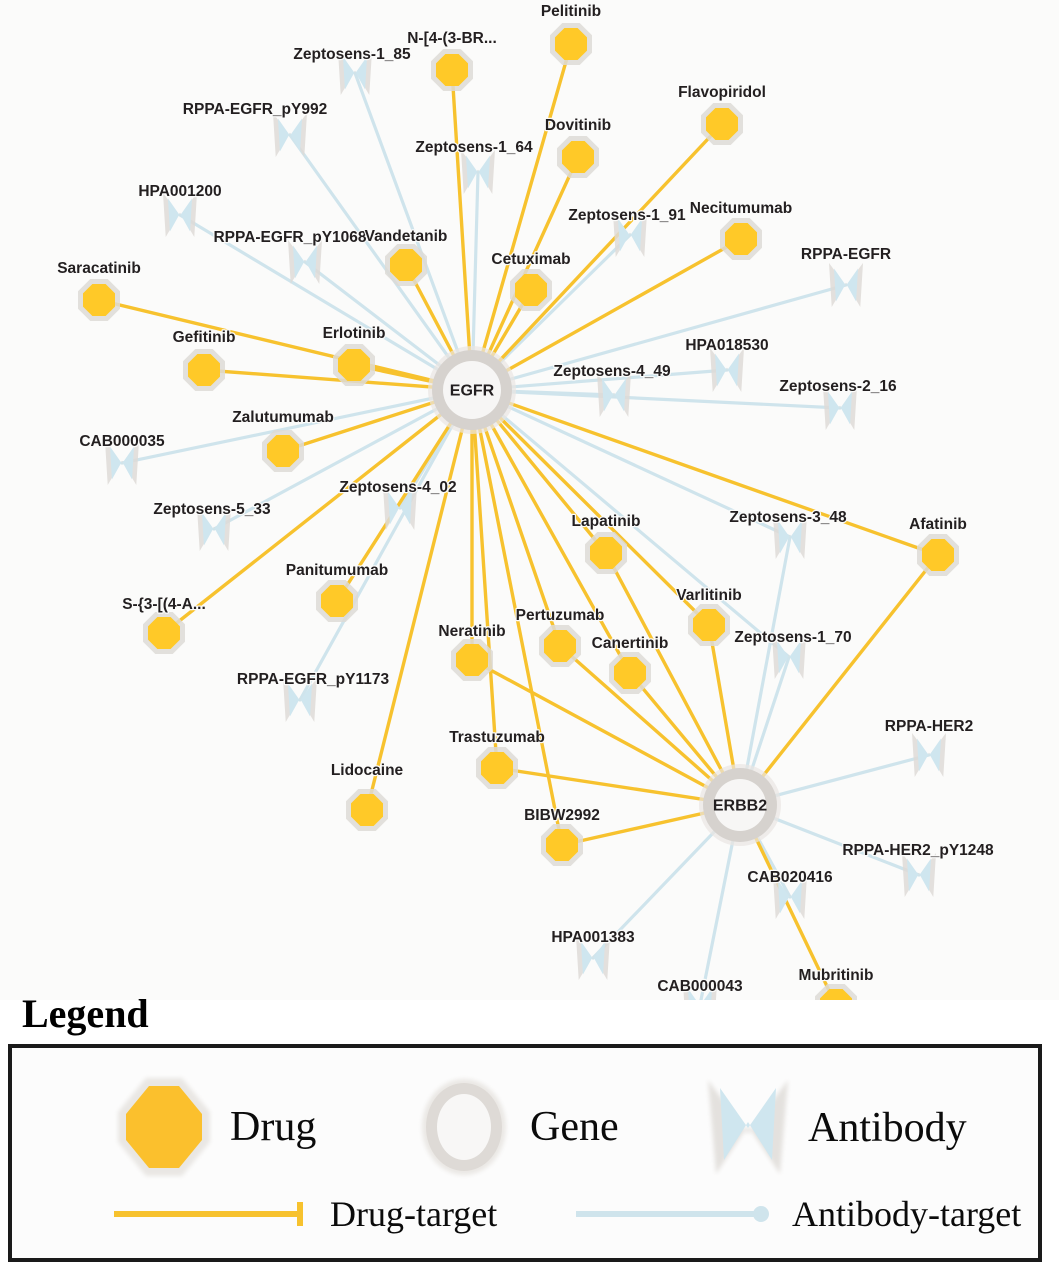 Image resolution: width=1059 pixels, height=1280 pixels. What do you see at coordinates (846, 254) in the screenshot?
I see `antibody-node-label: RPPA-EGFR` at bounding box center [846, 254].